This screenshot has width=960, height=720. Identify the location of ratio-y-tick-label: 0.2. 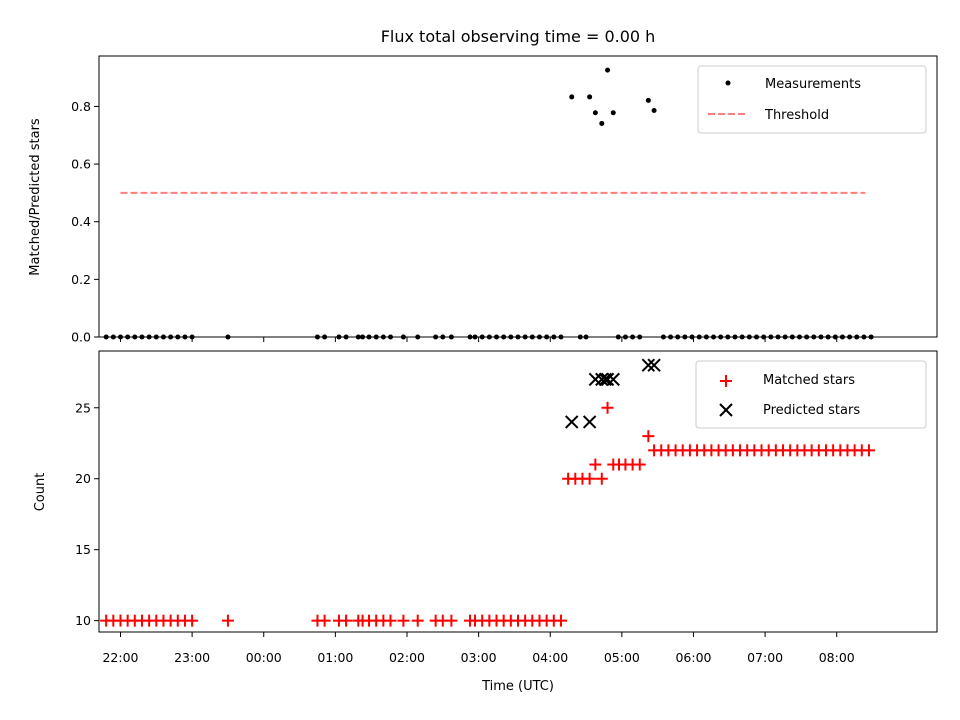
(81, 279).